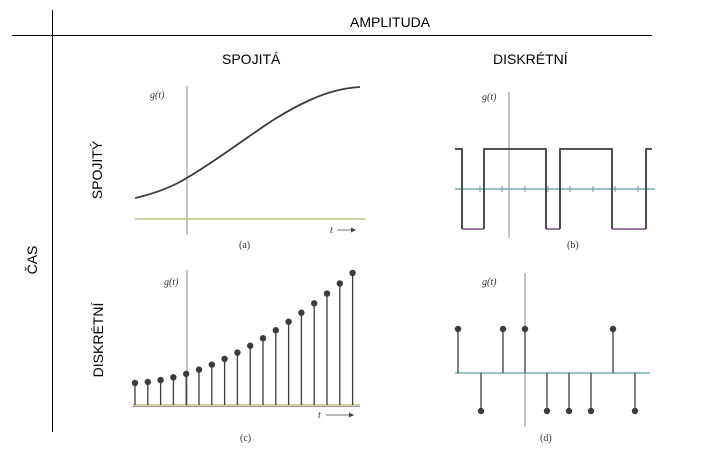 This screenshot has height=456, width=724. What do you see at coordinates (546, 438) in the screenshot?
I see `panel-d-caption: (d)` at bounding box center [546, 438].